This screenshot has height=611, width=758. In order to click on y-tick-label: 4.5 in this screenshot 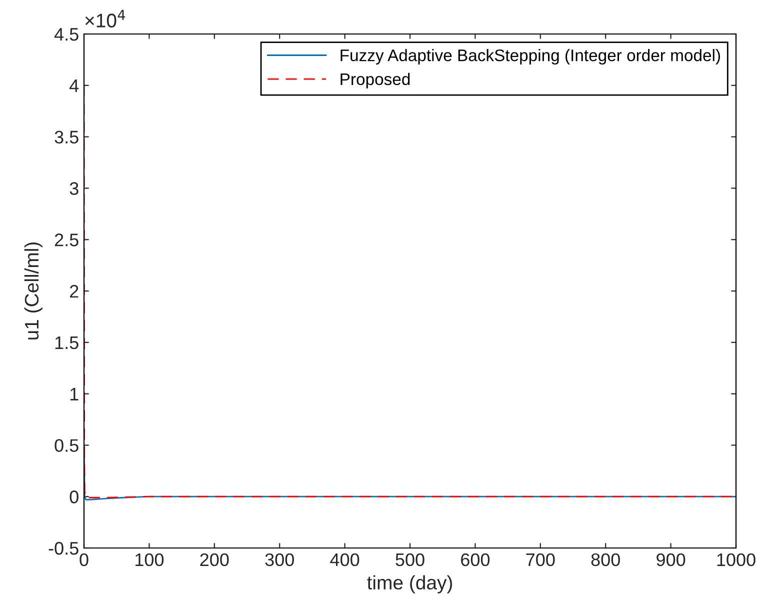, I will do `click(66, 34)`.